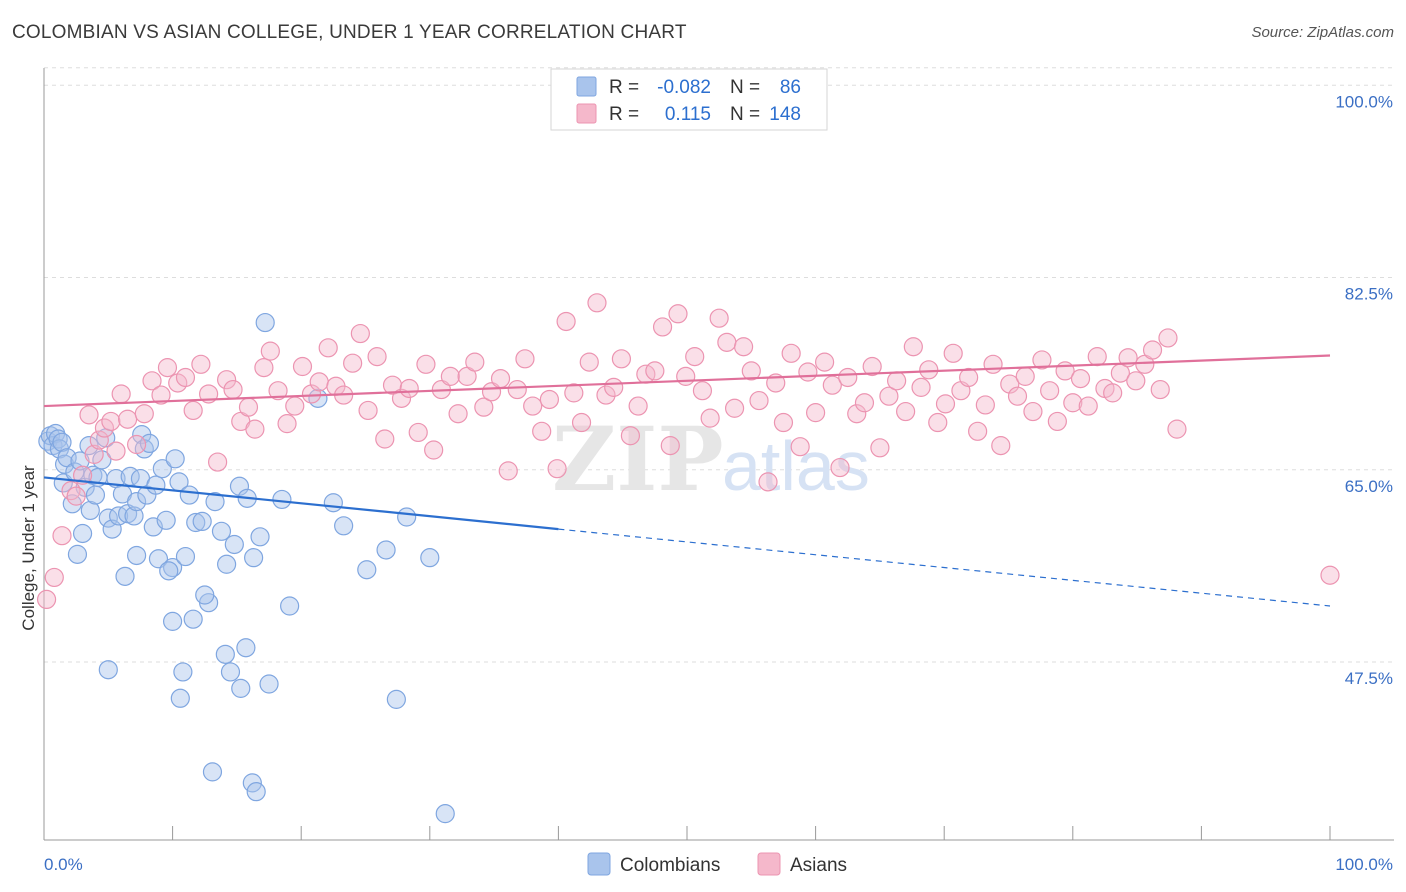 The height and width of the screenshot is (892, 1406). I want to click on legend-n-label-1: N =, so click(745, 87).